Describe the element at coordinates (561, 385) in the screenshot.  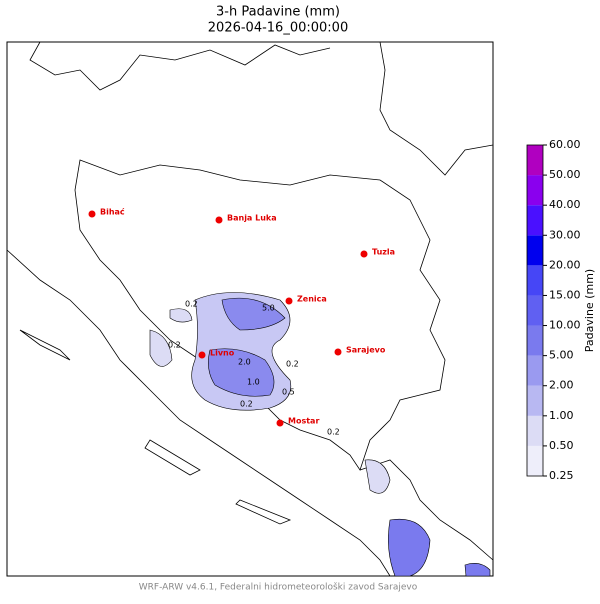
I see `colorbar-tick-label: 2.00` at that location.